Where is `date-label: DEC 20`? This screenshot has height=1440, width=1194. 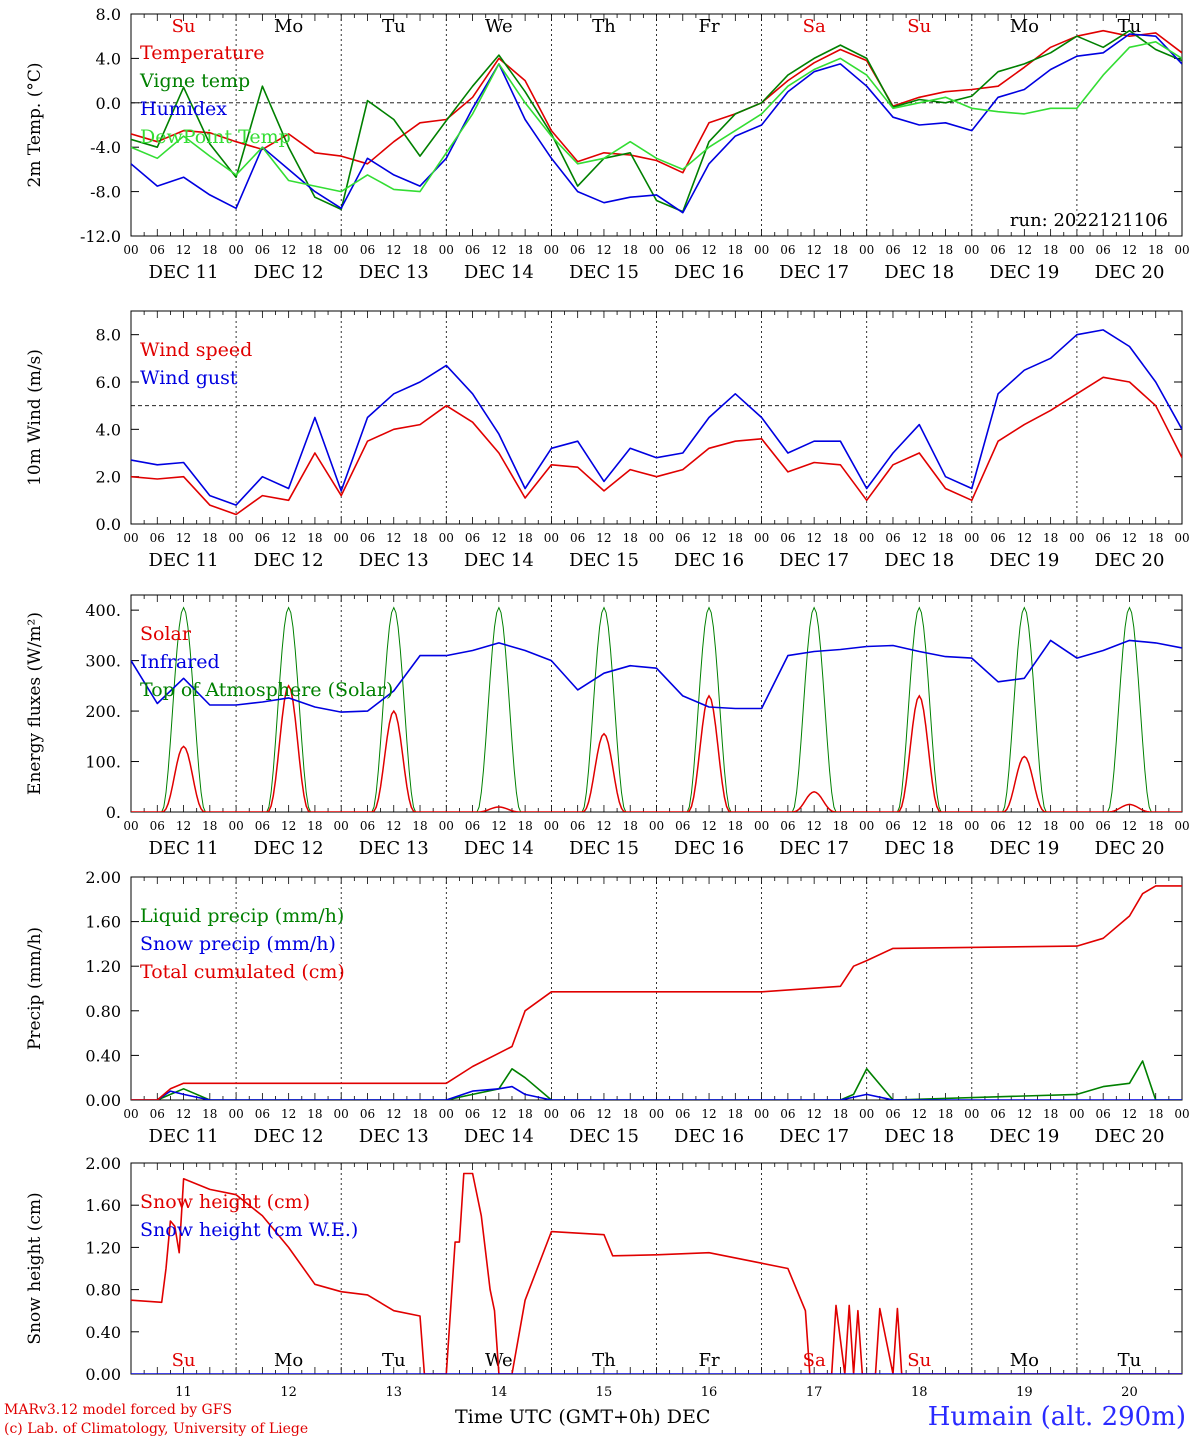
date-label: DEC 20 is located at coordinates (1129, 848).